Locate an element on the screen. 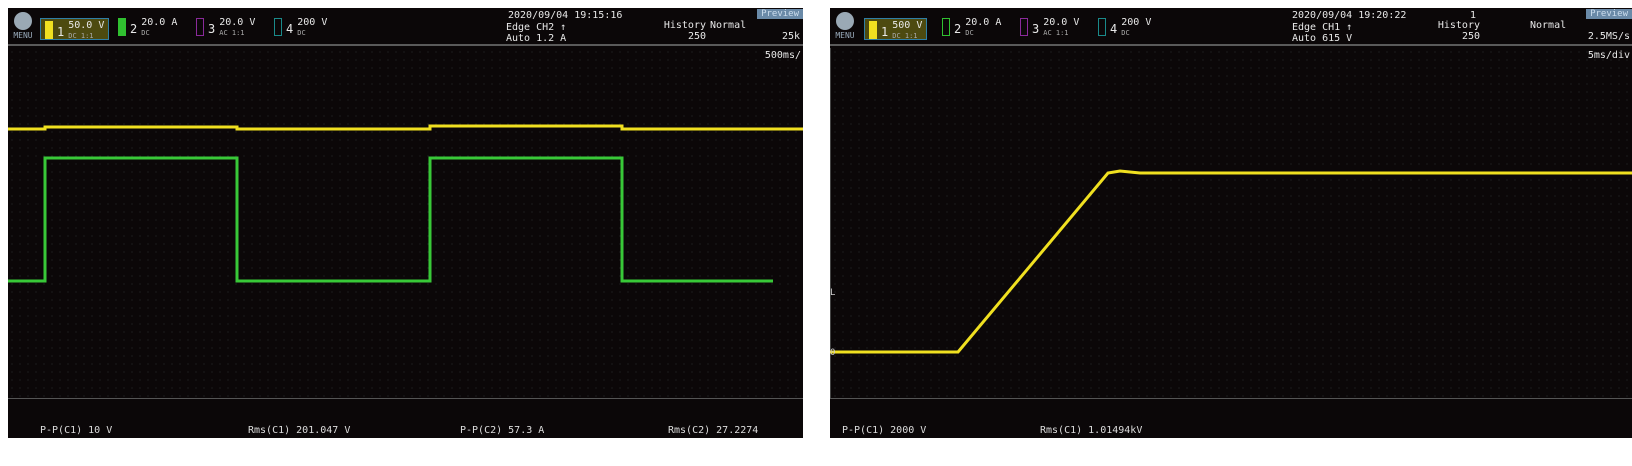  trigger-info: Edge CH1 ↑ Auto 615 V is located at coordinates (1322, 33).